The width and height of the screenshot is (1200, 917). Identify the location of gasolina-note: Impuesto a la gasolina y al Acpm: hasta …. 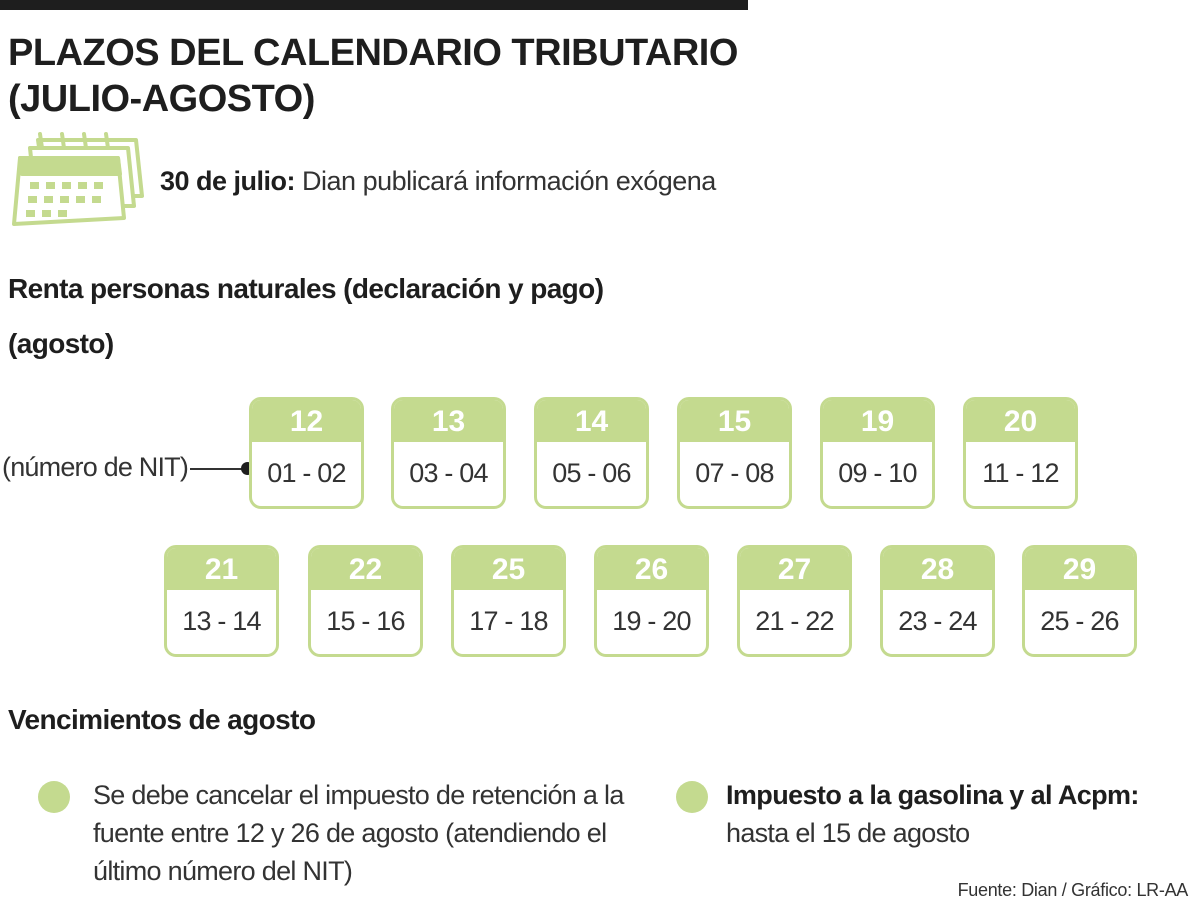
(932, 814).